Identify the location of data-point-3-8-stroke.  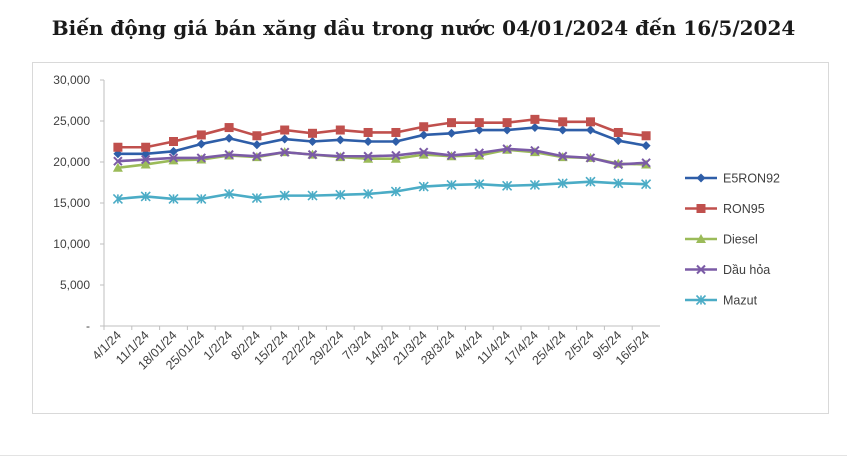
(340, 156).